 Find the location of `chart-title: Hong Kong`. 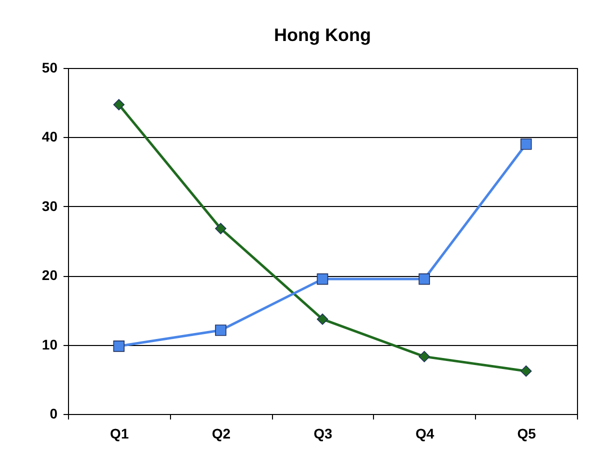

chart-title: Hong Kong is located at coordinates (322, 35).